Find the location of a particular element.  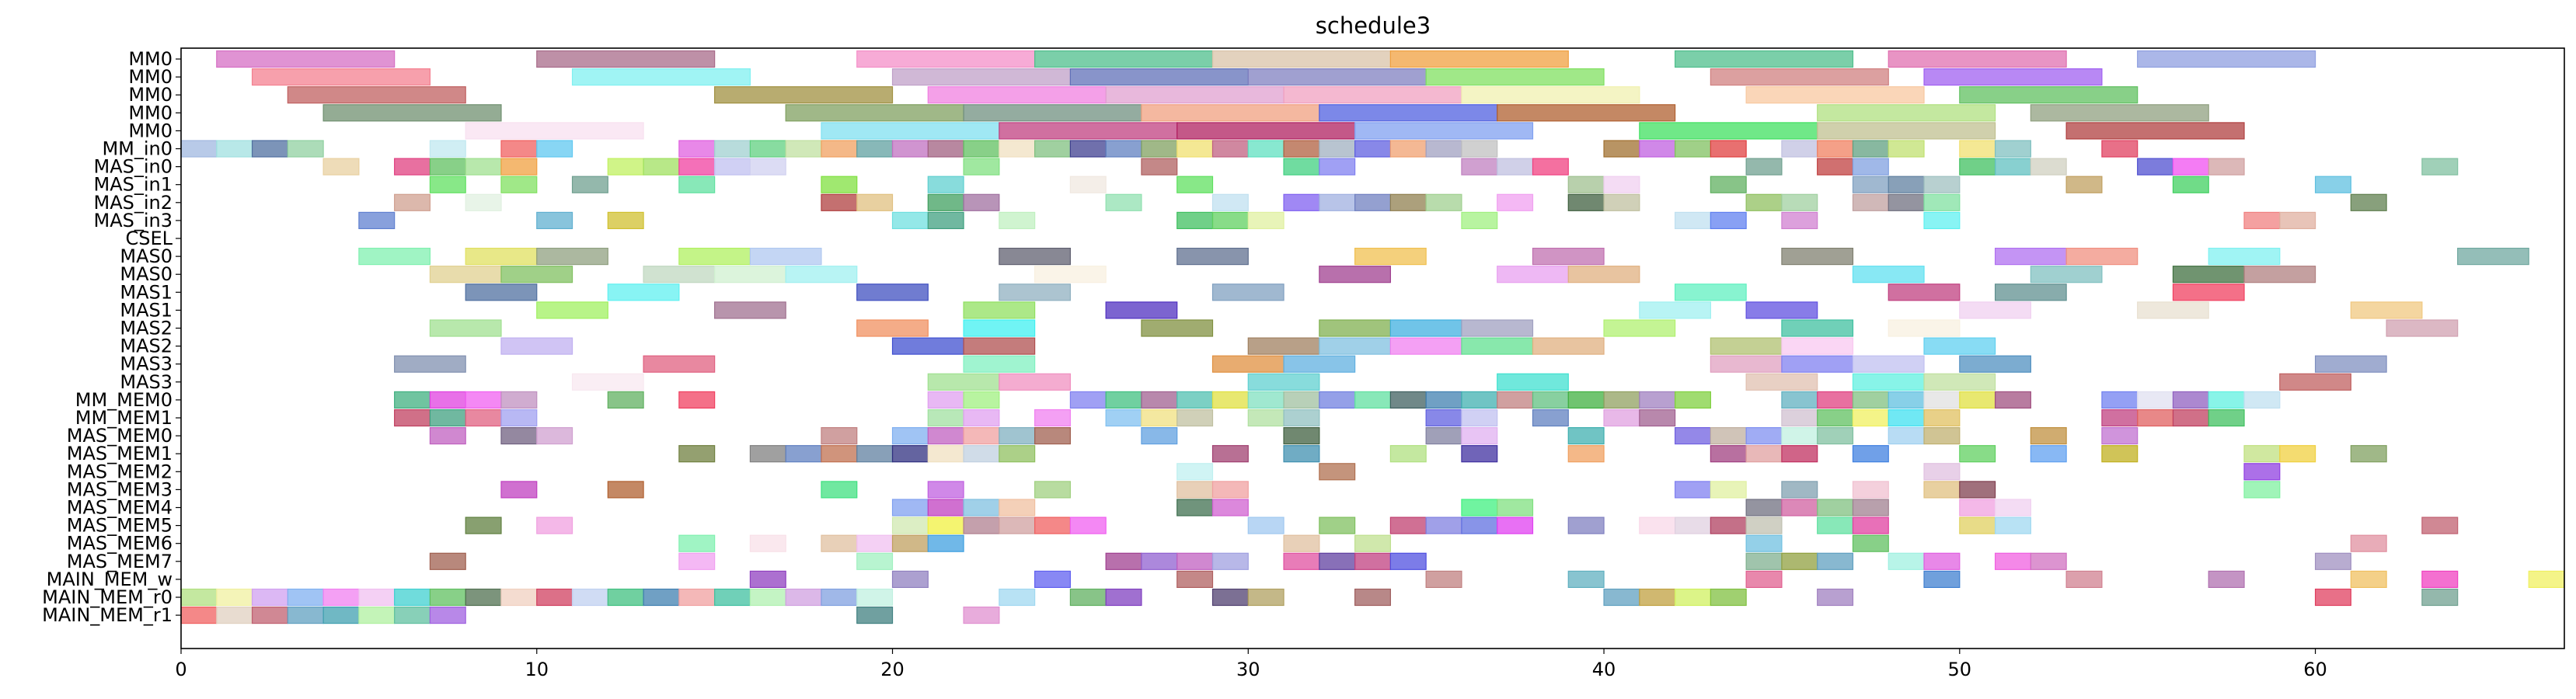

y-tick-label: MAS_MEM4 is located at coordinates (120, 508).